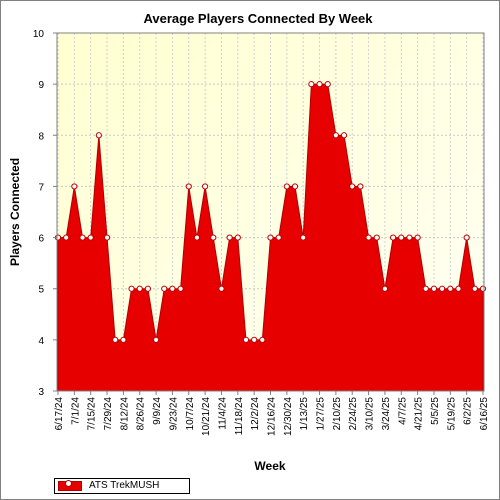 The width and height of the screenshot is (500, 500). What do you see at coordinates (386, 414) in the screenshot?
I see `x-tick-label-20: 3/24/25` at bounding box center [386, 414].